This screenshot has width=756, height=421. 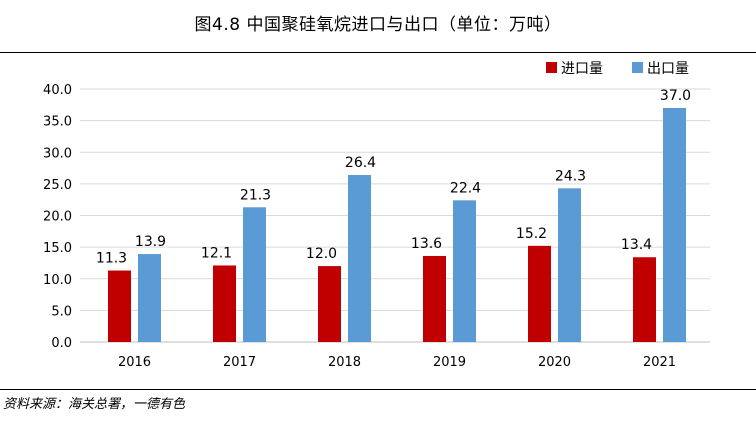 What do you see at coordinates (644, 299) in the screenshot?
I see `bar-import-2021` at bounding box center [644, 299].